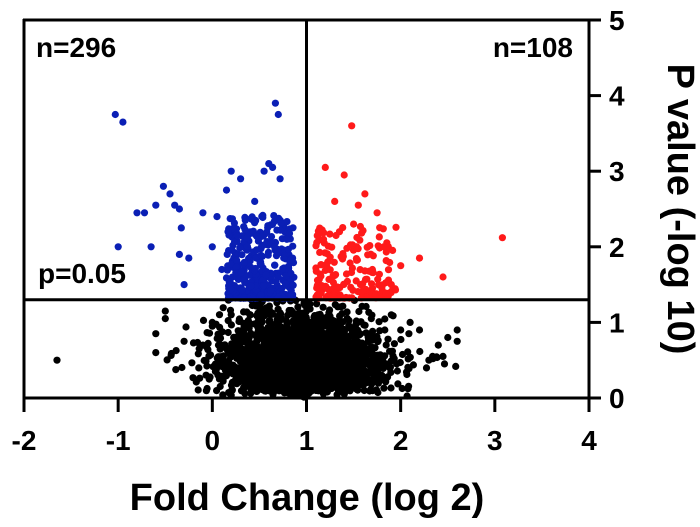 The image size is (700, 527). What do you see at coordinates (307, 440) in the screenshot?
I see `x-tick-label: 1` at bounding box center [307, 440].